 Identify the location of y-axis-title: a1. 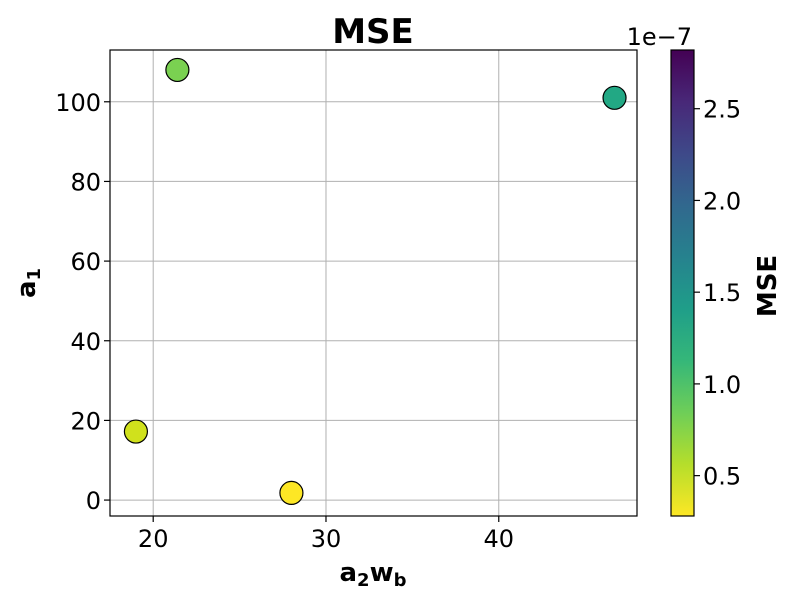
(28, 283).